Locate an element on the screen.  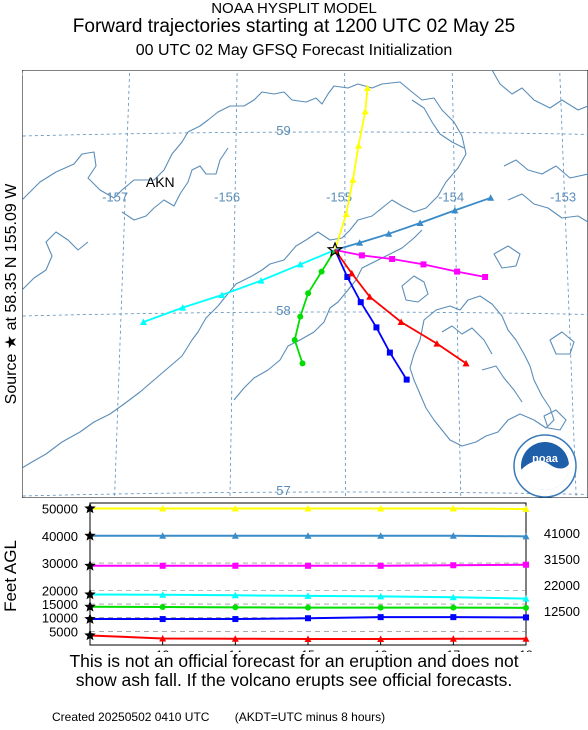
latitude-label: 58 is located at coordinates (283, 310).